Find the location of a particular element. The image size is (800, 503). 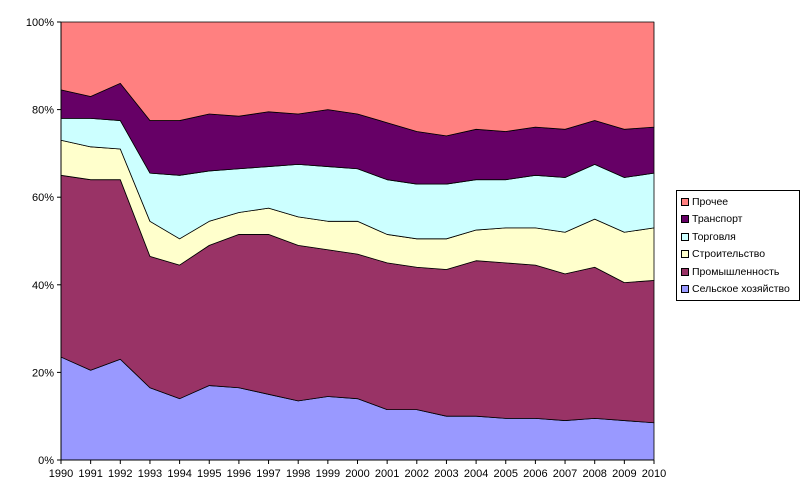

legend-item: Строительство is located at coordinates (738, 255).